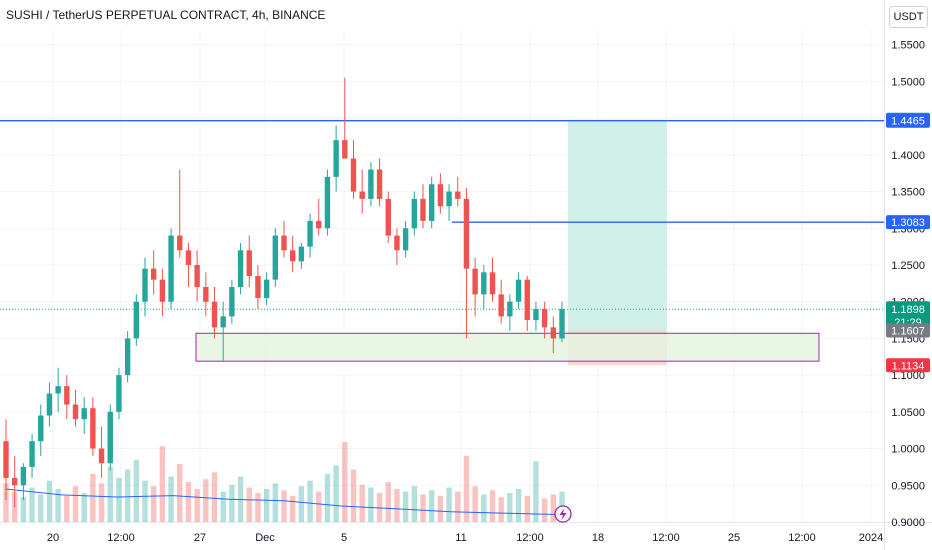 This screenshot has height=550, width=932. Describe the element at coordinates (908, 223) in the screenshot. I see `horizontal-line-mid-label: 1.3083` at that location.